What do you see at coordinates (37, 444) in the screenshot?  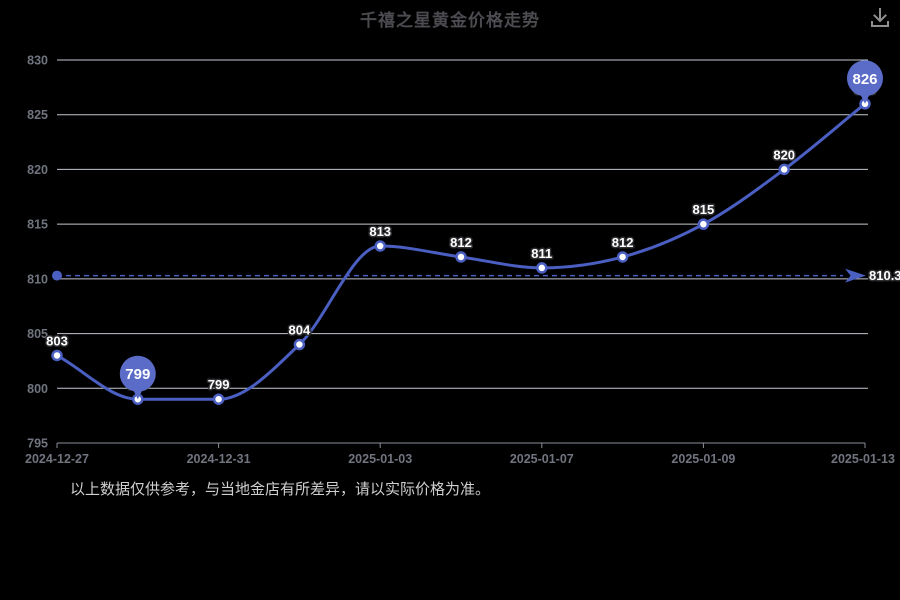 I see `y-axis-tick-label: 795` at bounding box center [37, 444].